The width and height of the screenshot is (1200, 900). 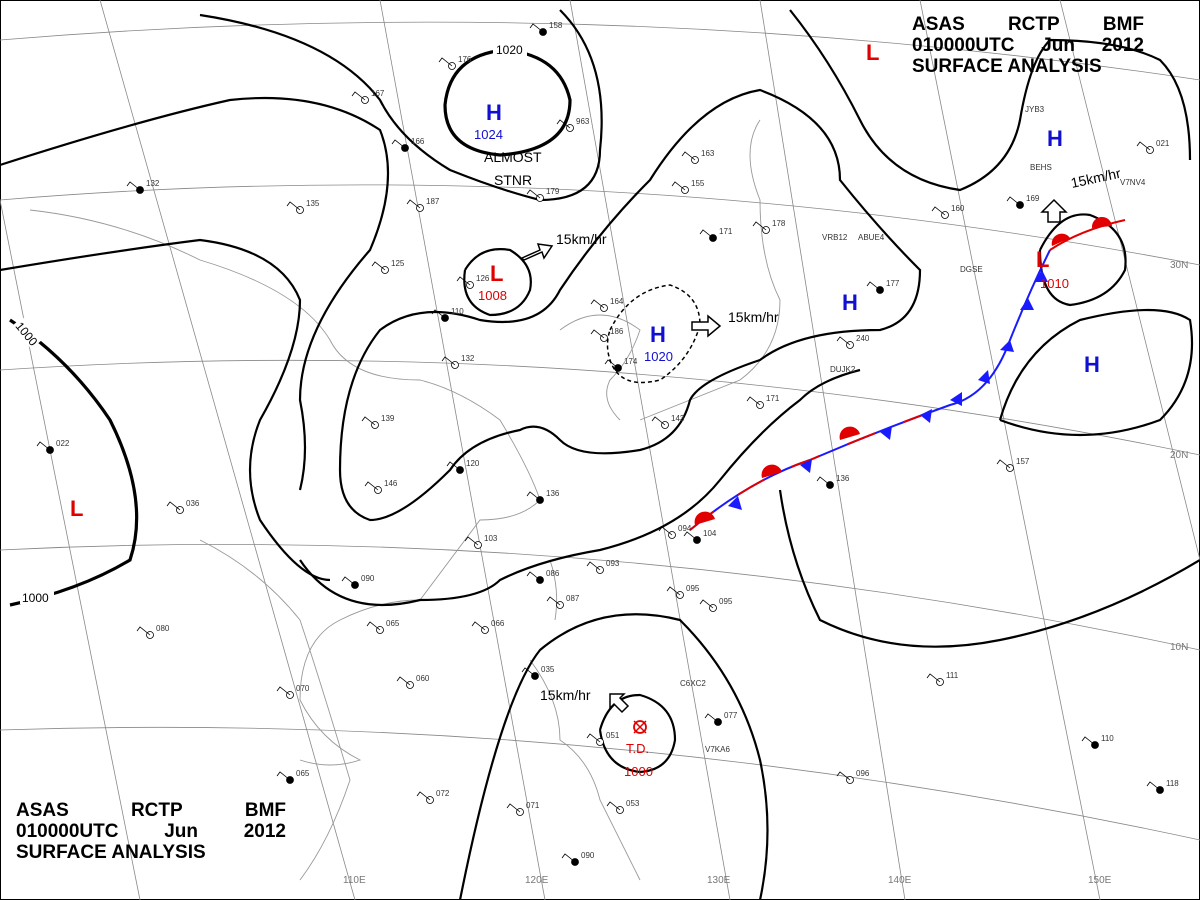 I want to click on station-pressure: 093, so click(x=613, y=563).